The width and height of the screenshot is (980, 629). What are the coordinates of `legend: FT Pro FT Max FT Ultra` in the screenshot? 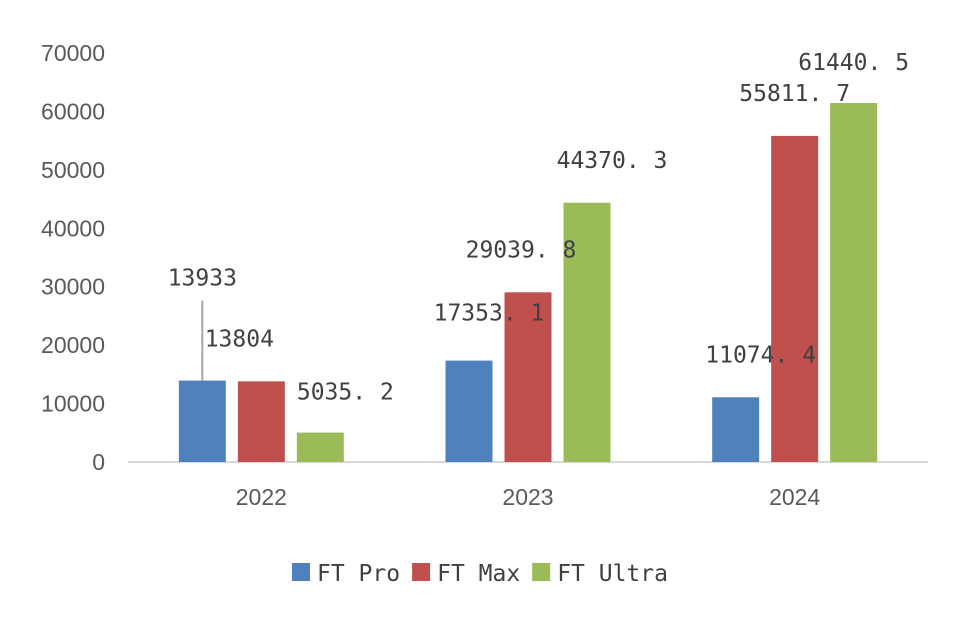 It's located at (480, 574).